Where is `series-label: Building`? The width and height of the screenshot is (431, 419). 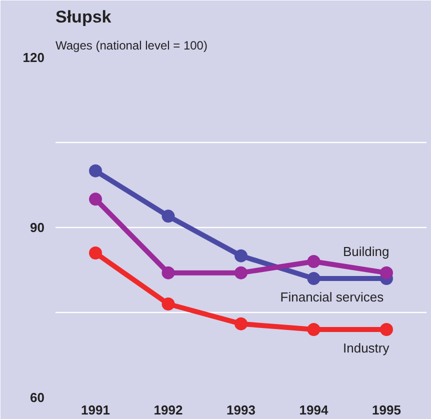
series-label: Building is located at coordinates (366, 251).